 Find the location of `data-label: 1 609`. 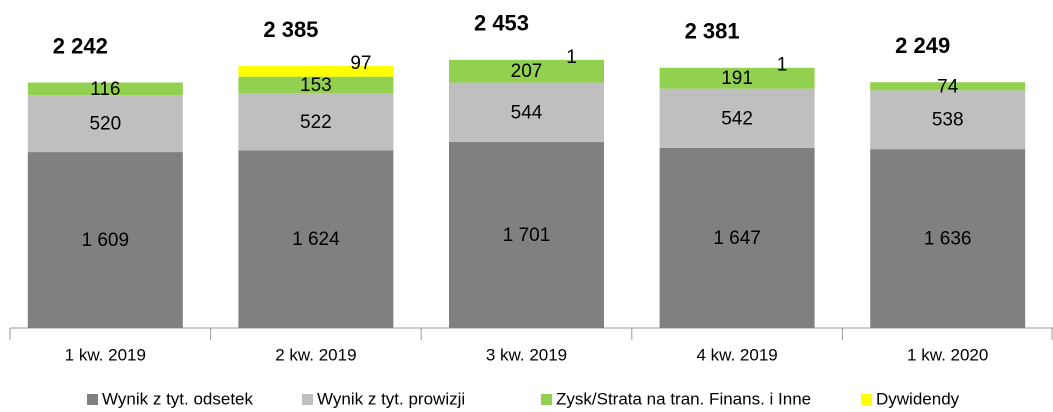

data-label: 1 609 is located at coordinates (106, 240).